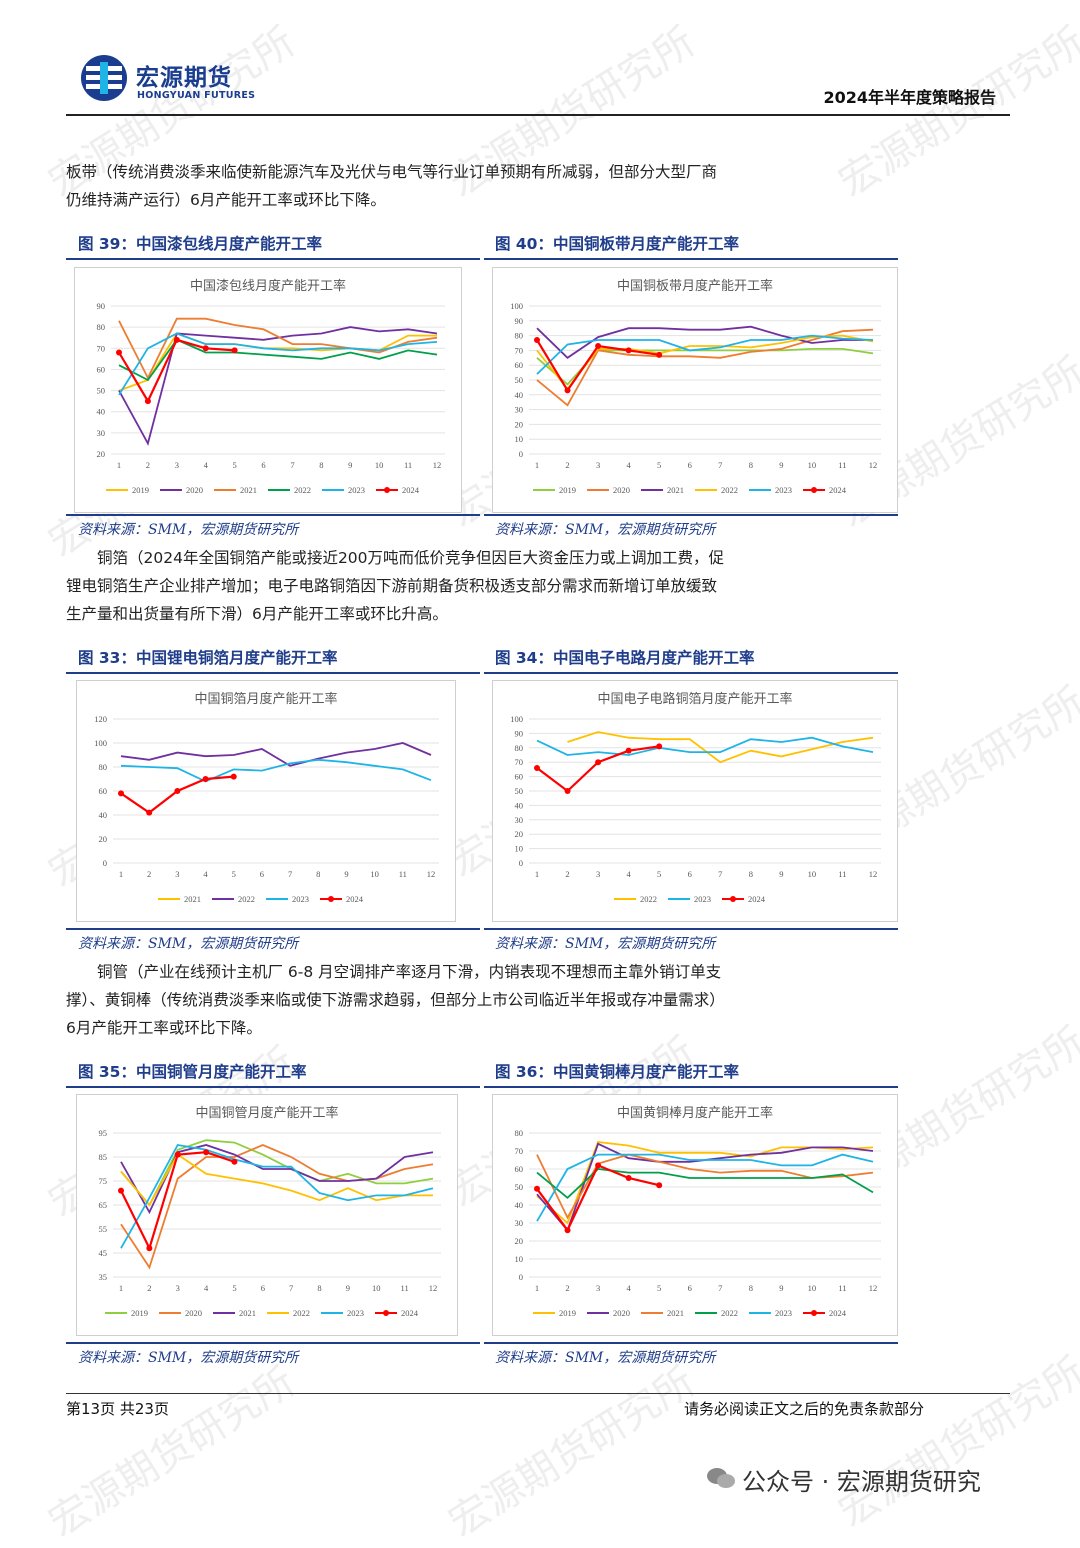 This screenshot has height=1548, width=1080. I want to click on x-tick-label: 3, so click(177, 465).